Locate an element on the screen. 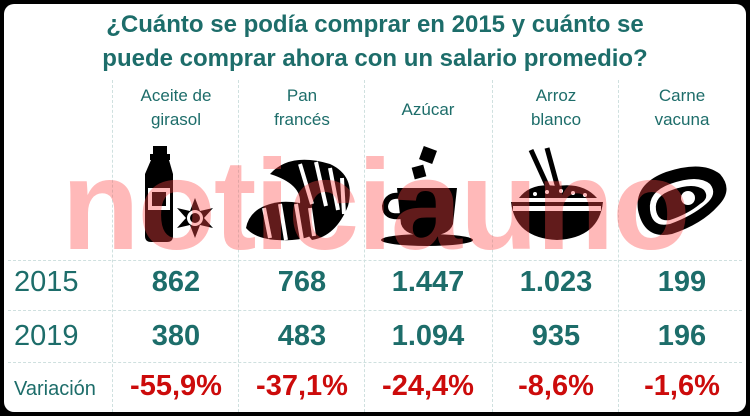 The width and height of the screenshot is (750, 416). column-header-arroz: Arroz blanco is located at coordinates (556, 108).